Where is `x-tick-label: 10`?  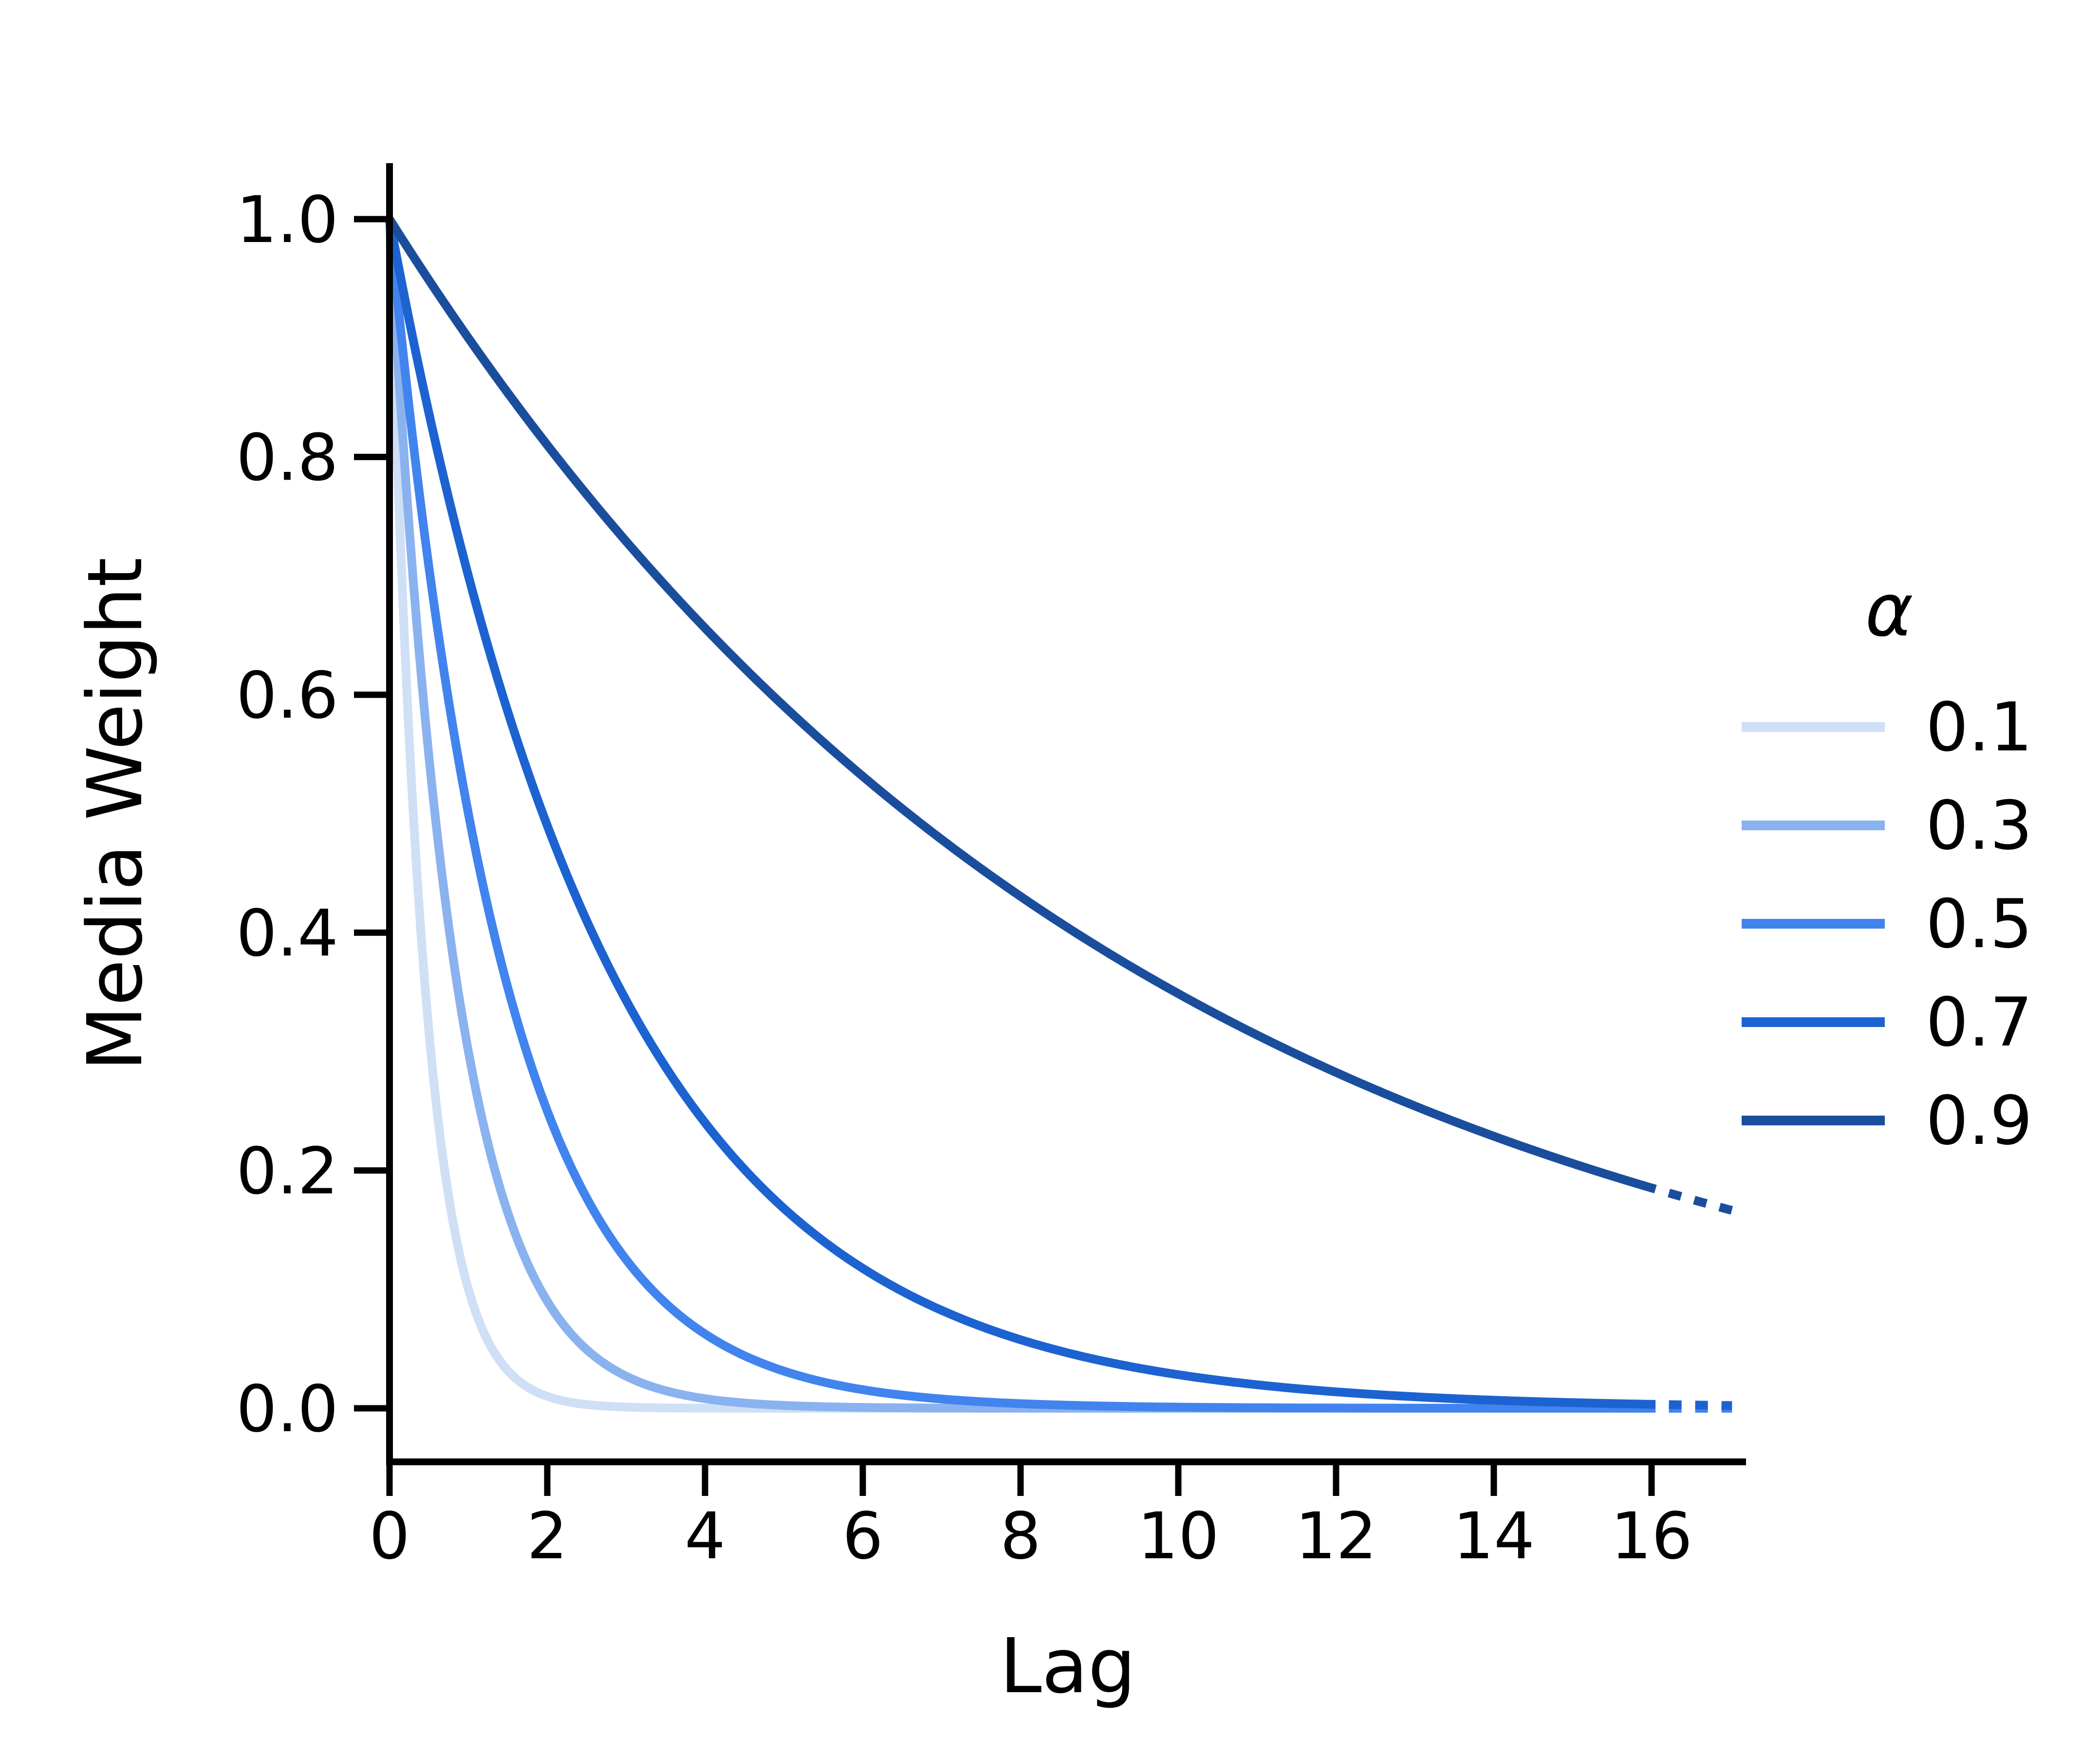
x-tick-label: 10 is located at coordinates (1178, 1536).